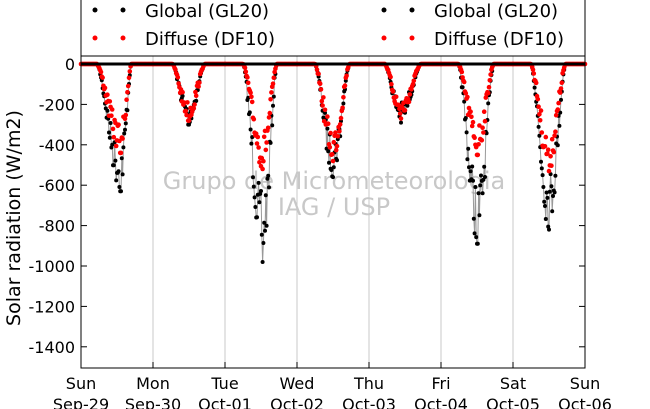 The image size is (650, 409). I want to click on y-axis-label: Solar radiation (W/m2), so click(14, 218).